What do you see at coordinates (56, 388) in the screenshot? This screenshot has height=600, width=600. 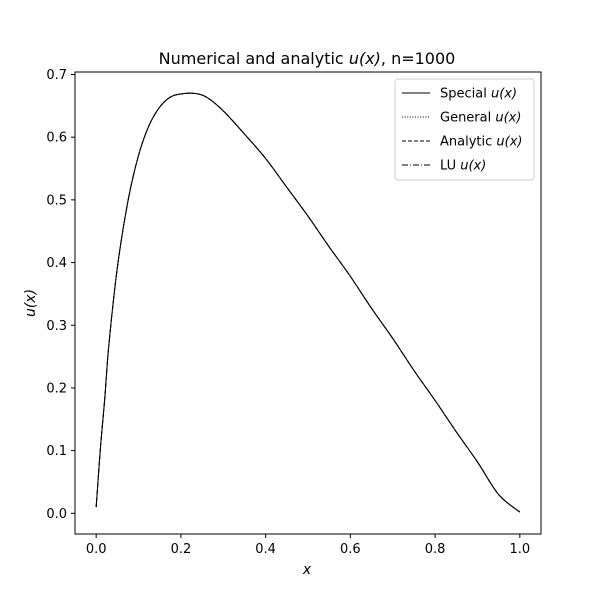 I see `y-tick-label: 0.2` at bounding box center [56, 388].